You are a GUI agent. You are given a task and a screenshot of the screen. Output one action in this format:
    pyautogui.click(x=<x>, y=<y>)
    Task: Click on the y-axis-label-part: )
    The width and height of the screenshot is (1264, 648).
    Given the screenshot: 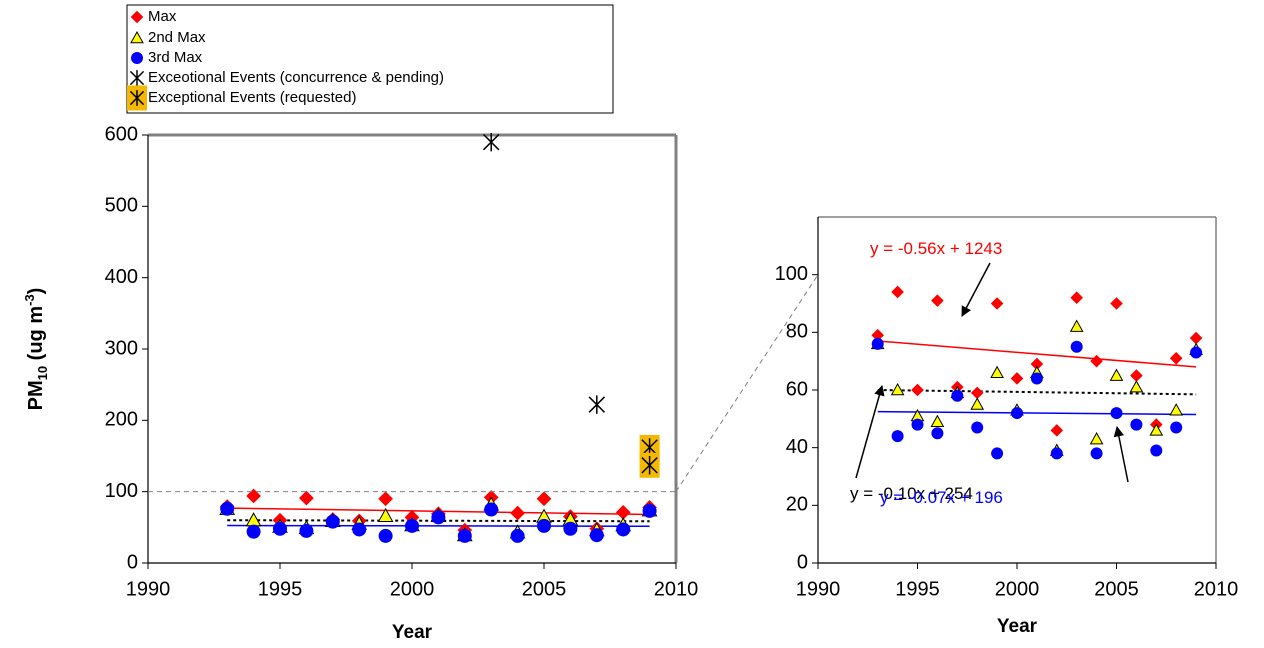 What is the action you would take?
    pyautogui.click(x=36, y=291)
    